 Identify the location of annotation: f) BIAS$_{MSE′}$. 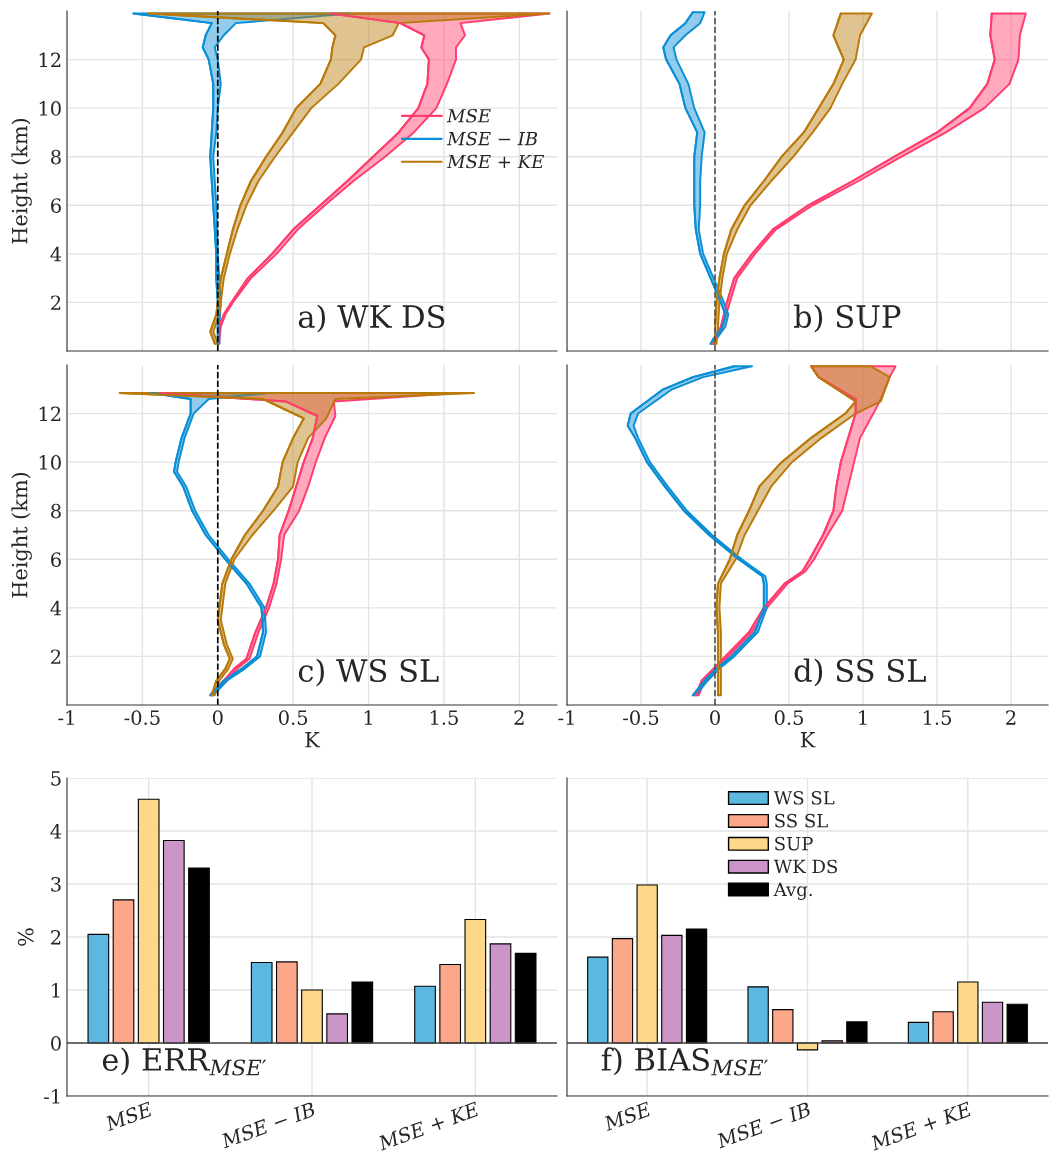
(684, 1061).